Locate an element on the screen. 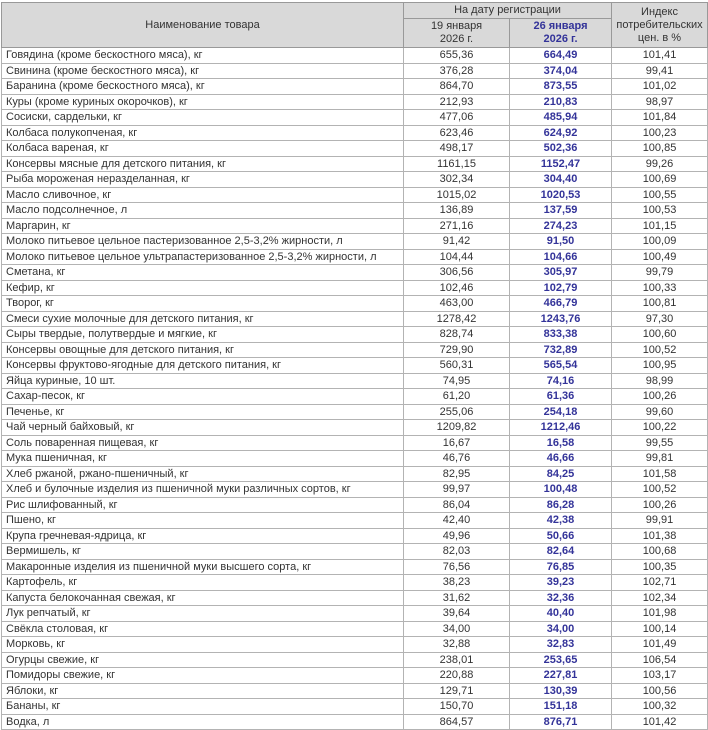  price-prev-cell: 82,03 is located at coordinates (456, 551).